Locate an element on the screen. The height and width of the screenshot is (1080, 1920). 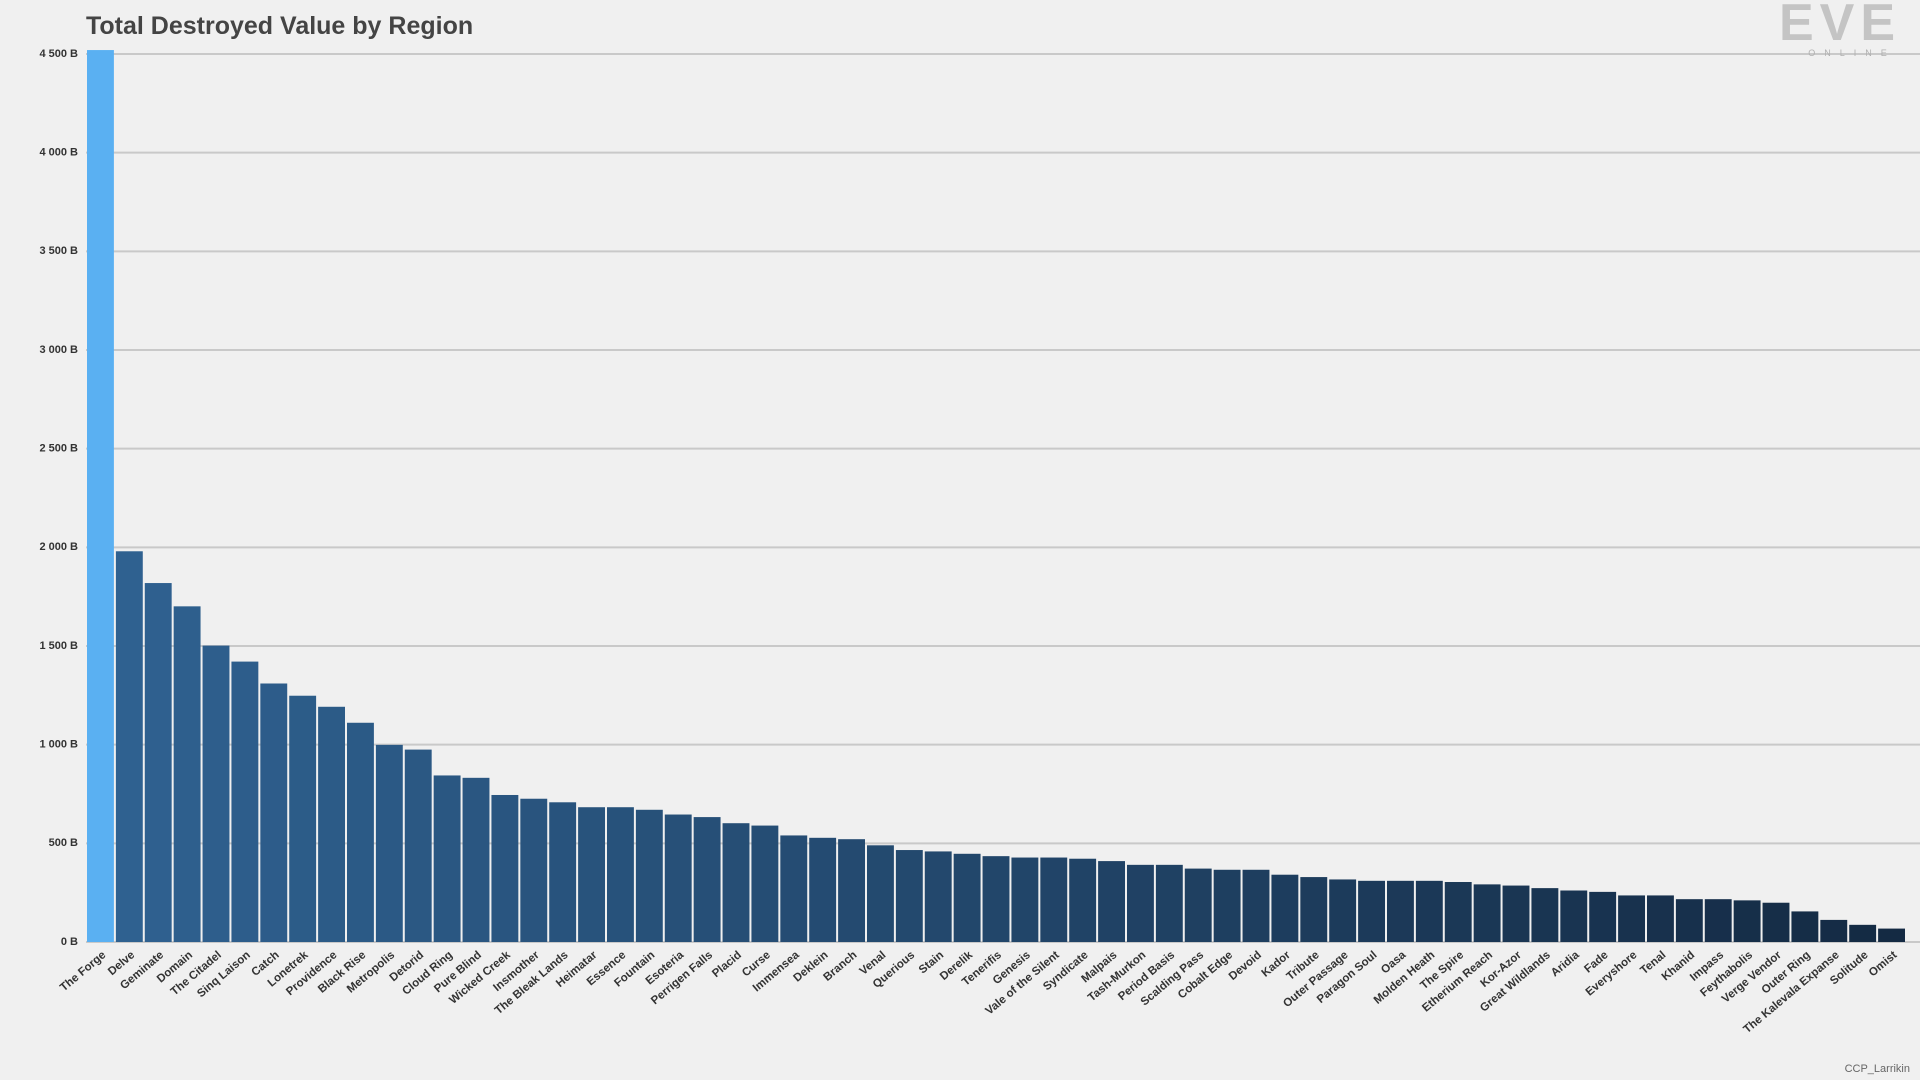
x-tick-label: The Forge is located at coordinates (83, 971).